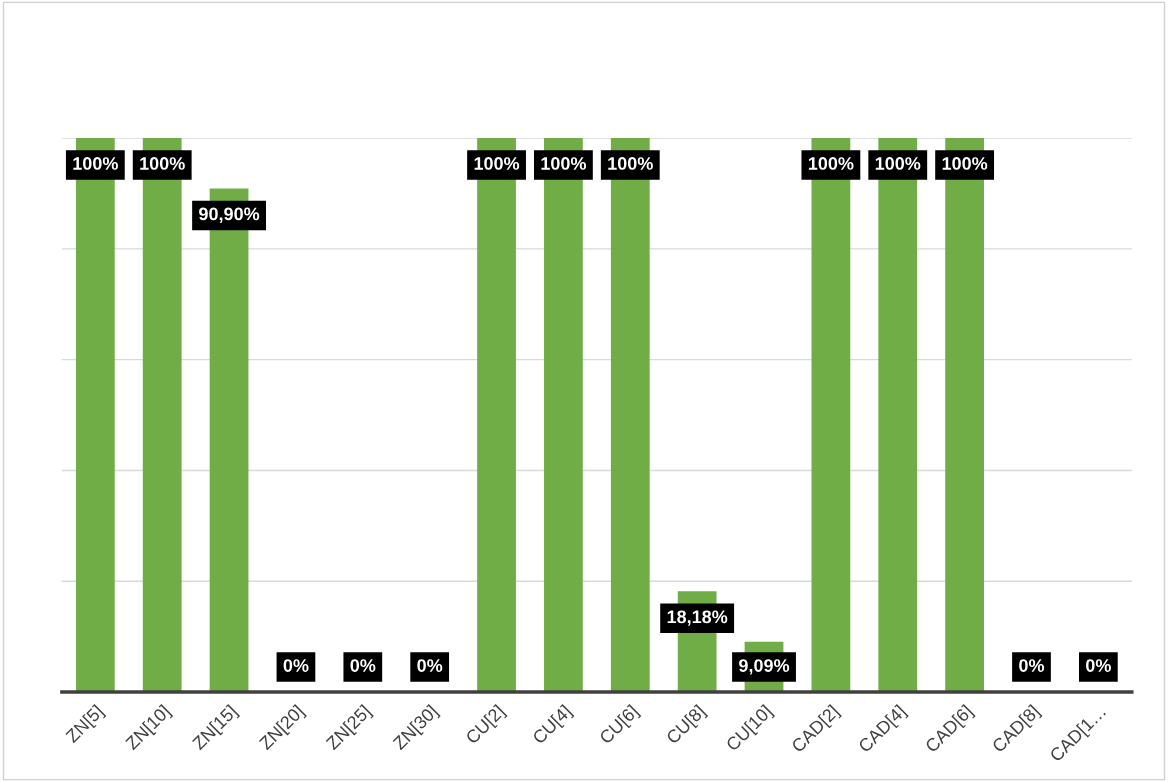 The image size is (1168, 782). Describe the element at coordinates (229, 215) in the screenshot. I see `data-label: 90,90%` at that location.